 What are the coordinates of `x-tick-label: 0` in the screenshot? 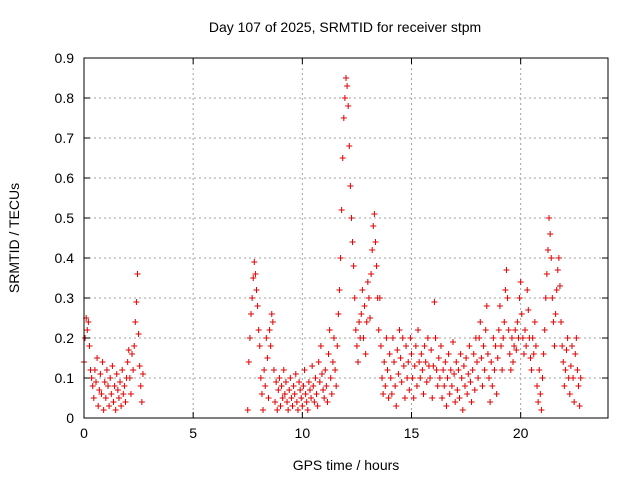 It's located at (84, 433).